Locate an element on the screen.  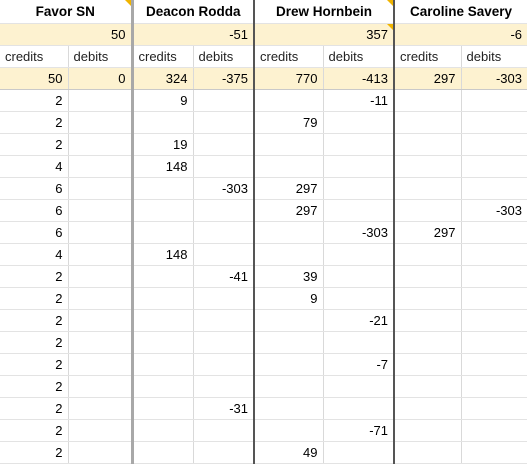
debits-sum-cell: -303 is located at coordinates (494, 78).